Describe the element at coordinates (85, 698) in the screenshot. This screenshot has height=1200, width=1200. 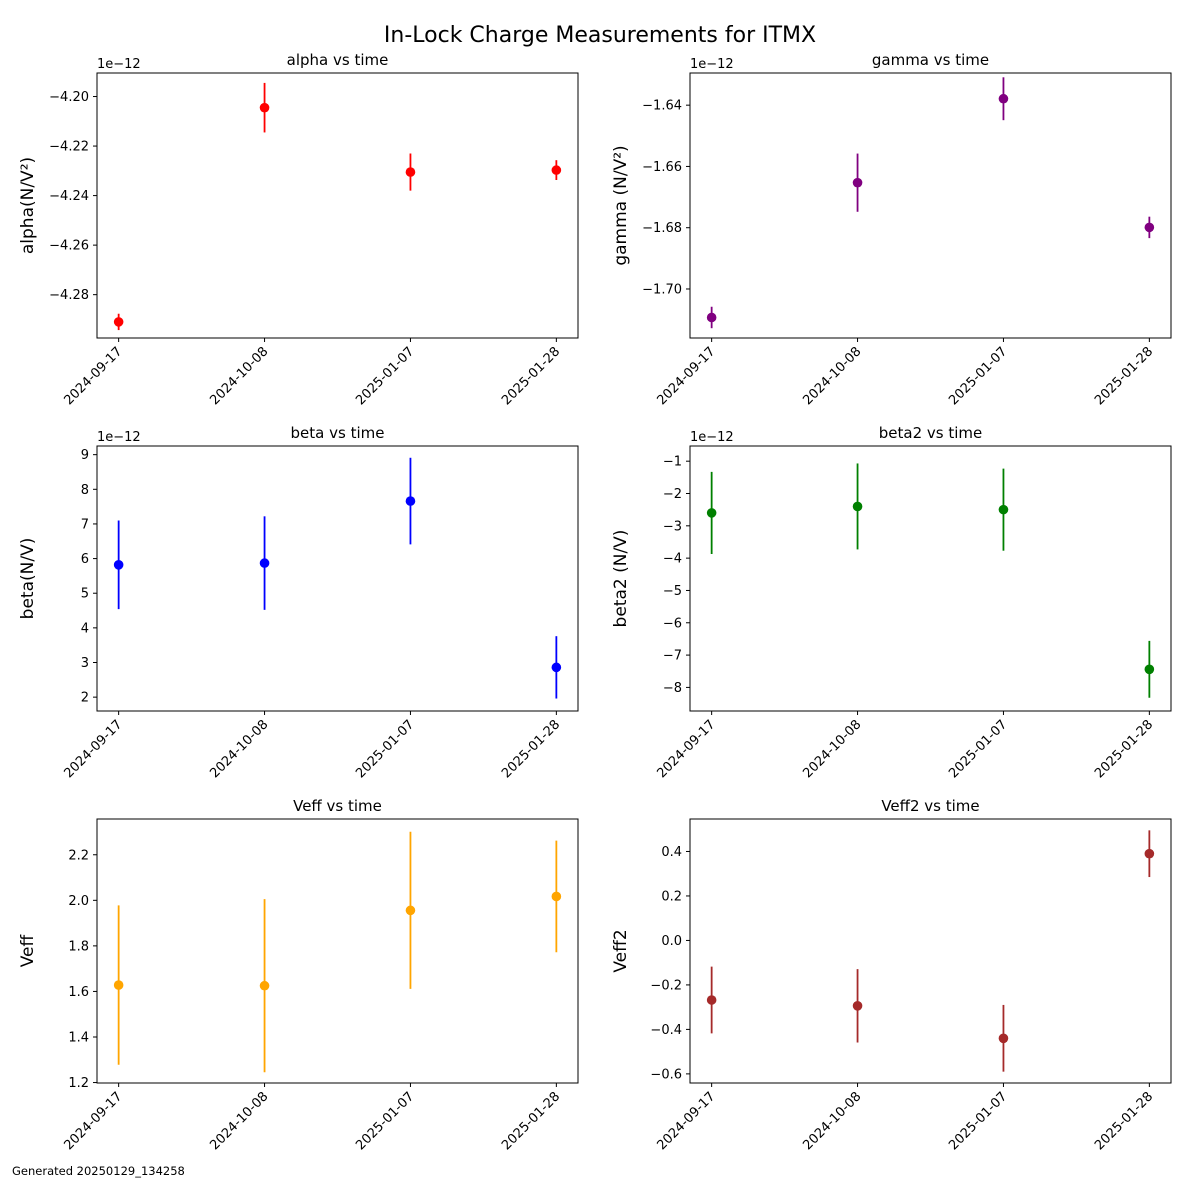
I see `y-tick-label: 2` at that location.